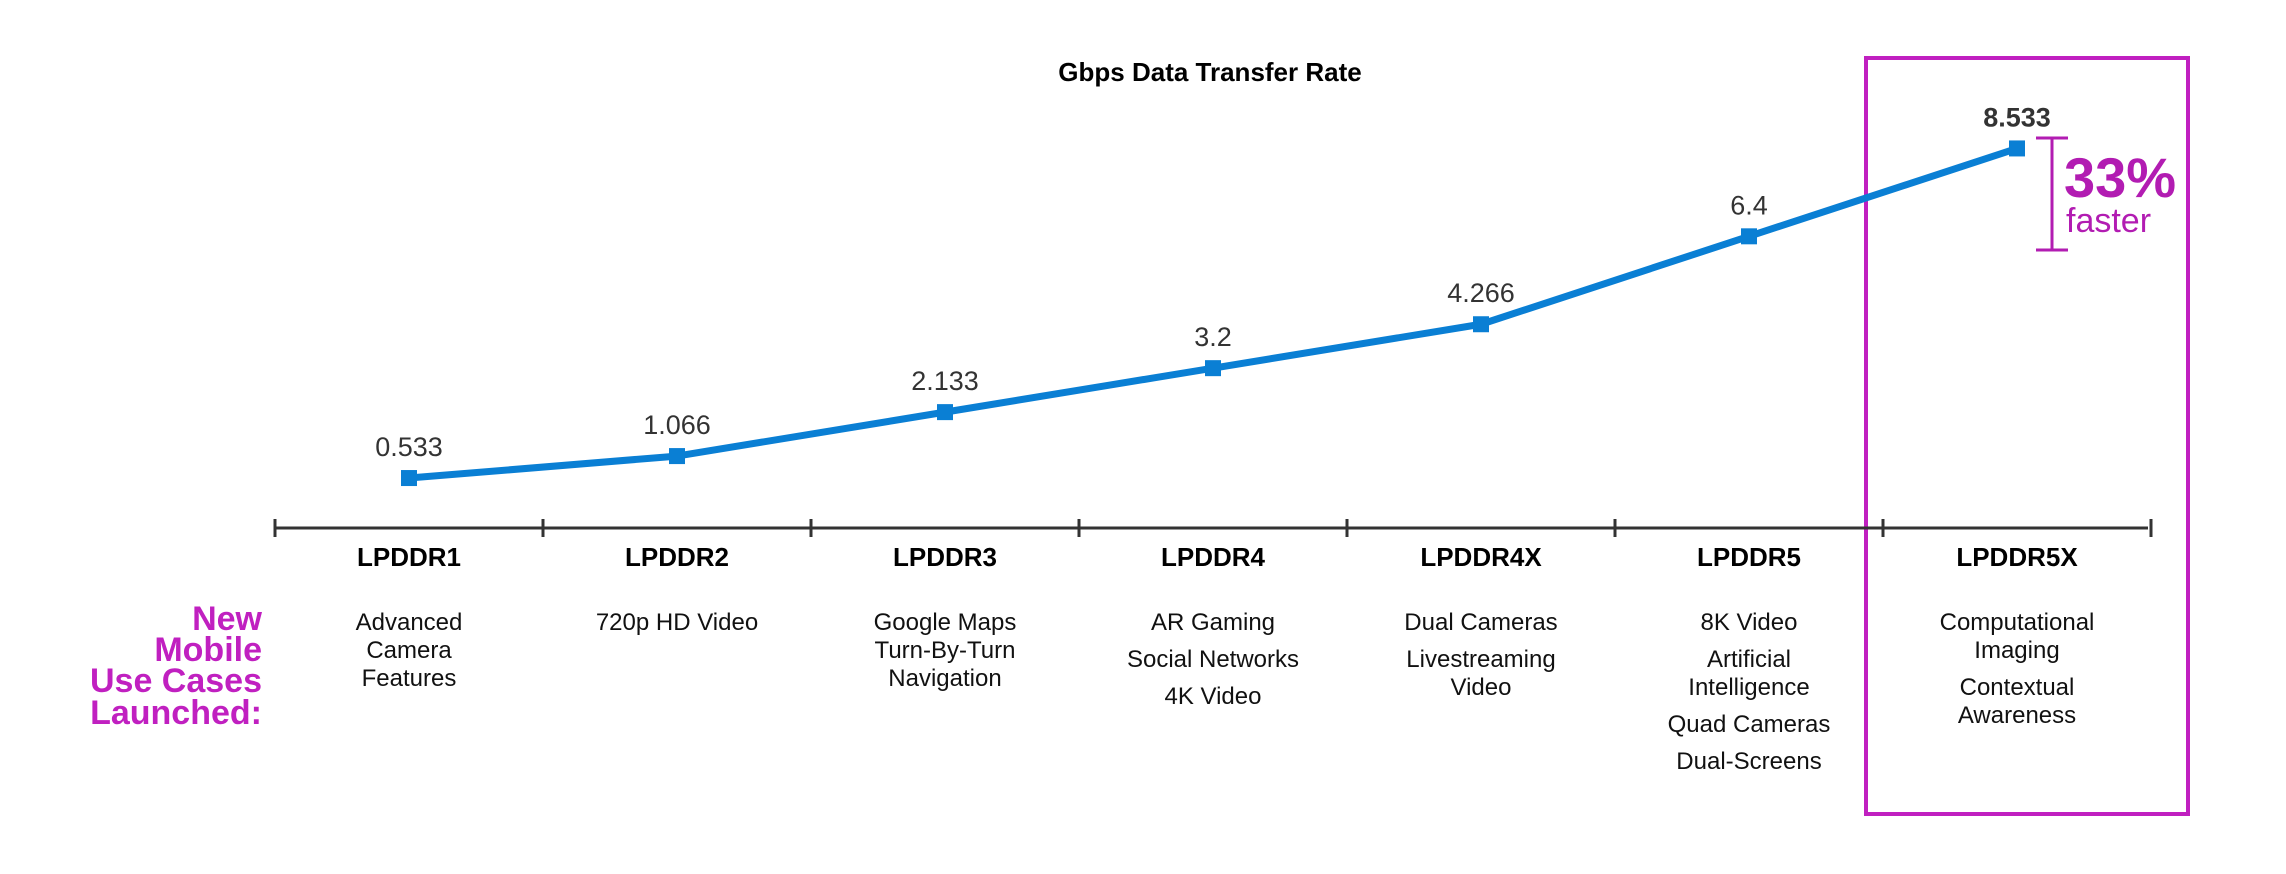 Image resolution: width=2286 pixels, height=874 pixels. Describe the element at coordinates (2017, 148) in the screenshot. I see `data-point-lpddr5x` at that location.